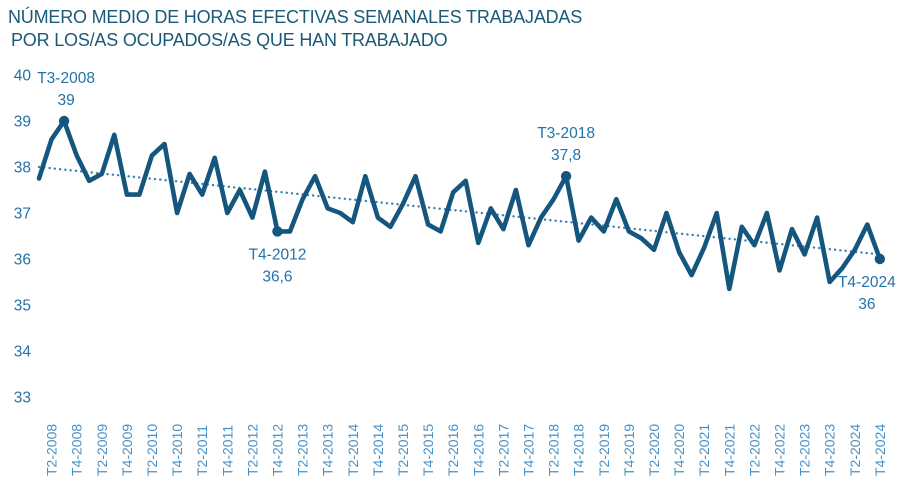 This screenshot has width=901, height=479. I want to click on x-axis-tick-label: T2-2013, so click(303, 450).